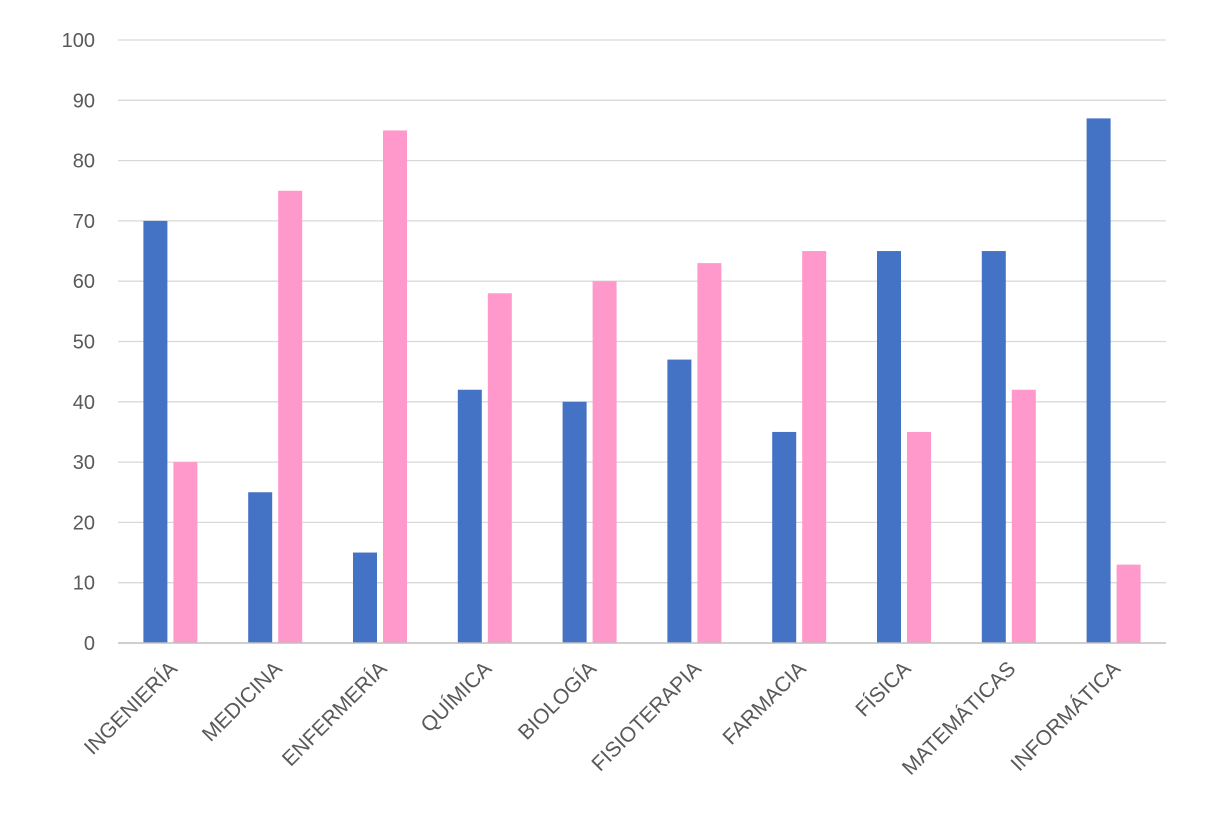  What do you see at coordinates (84, 162) in the screenshot?
I see `y-tick-label: 80` at bounding box center [84, 162].